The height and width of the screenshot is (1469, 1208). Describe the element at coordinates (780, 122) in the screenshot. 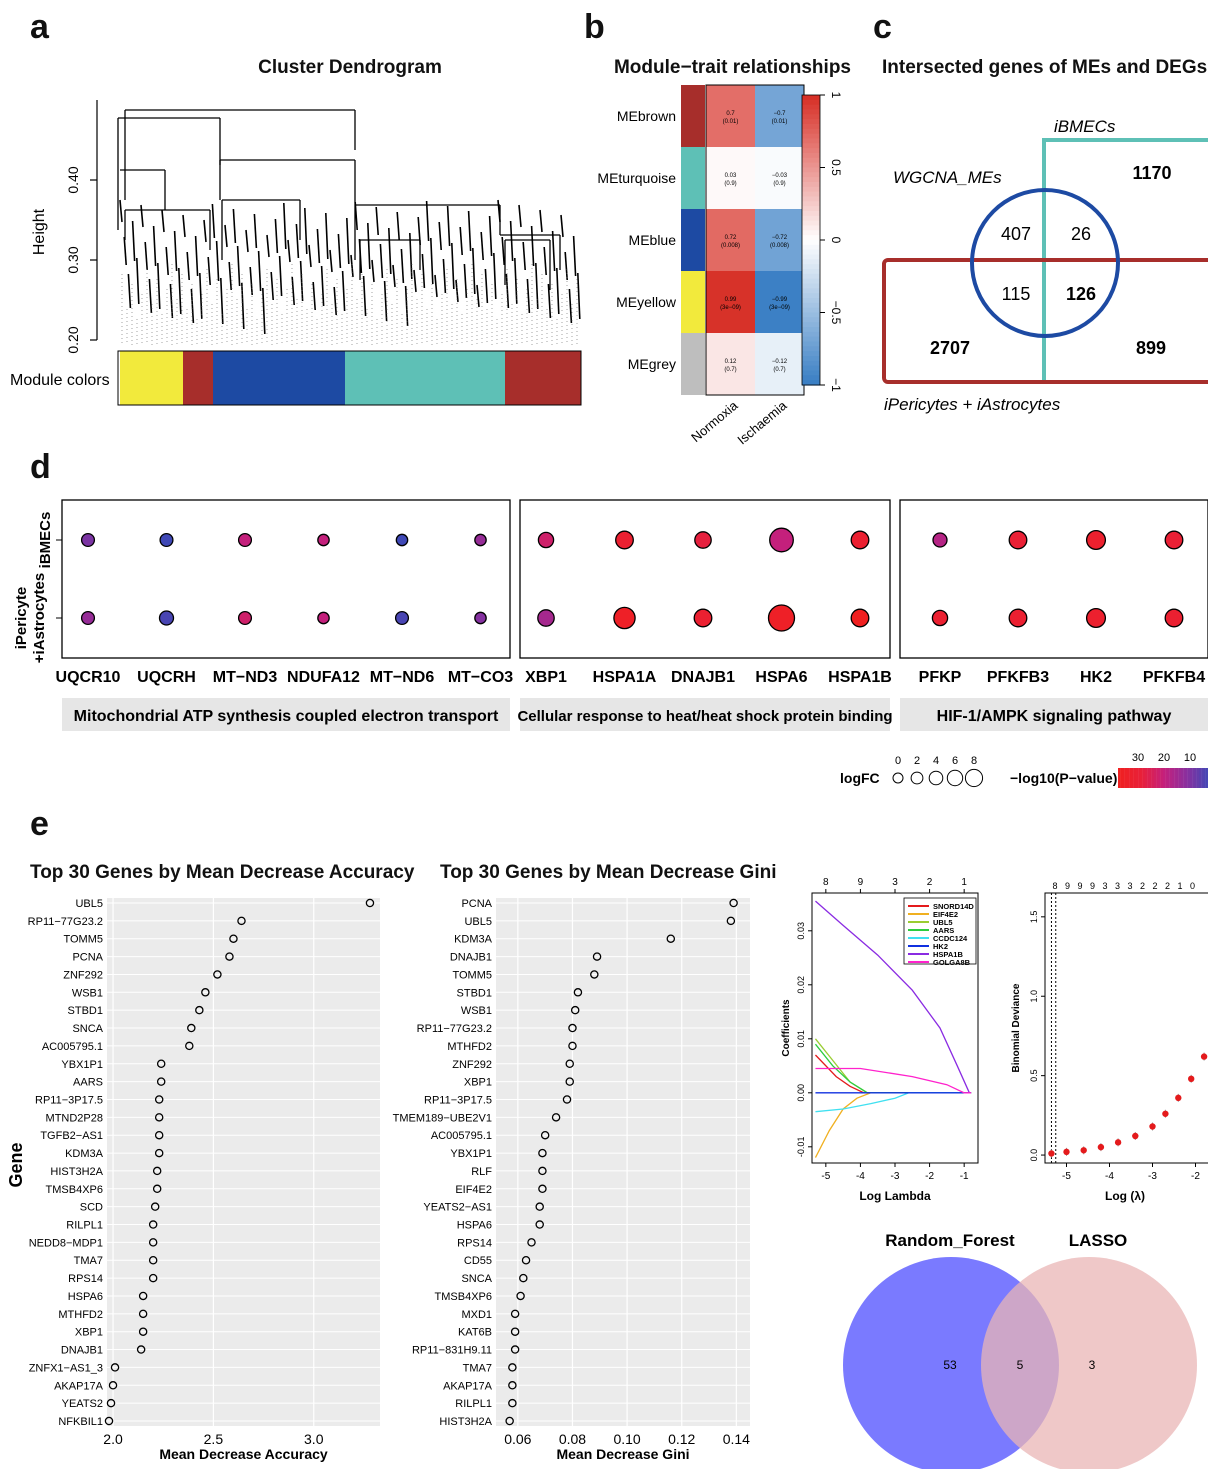

I see `cell-pvalue: (0.01)` at that location.